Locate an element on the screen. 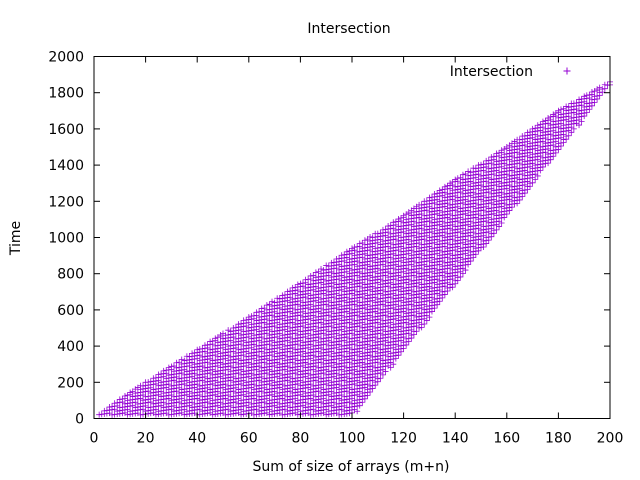 This screenshot has height=480, width=640. x-tick-label: 140 is located at coordinates (455, 439).